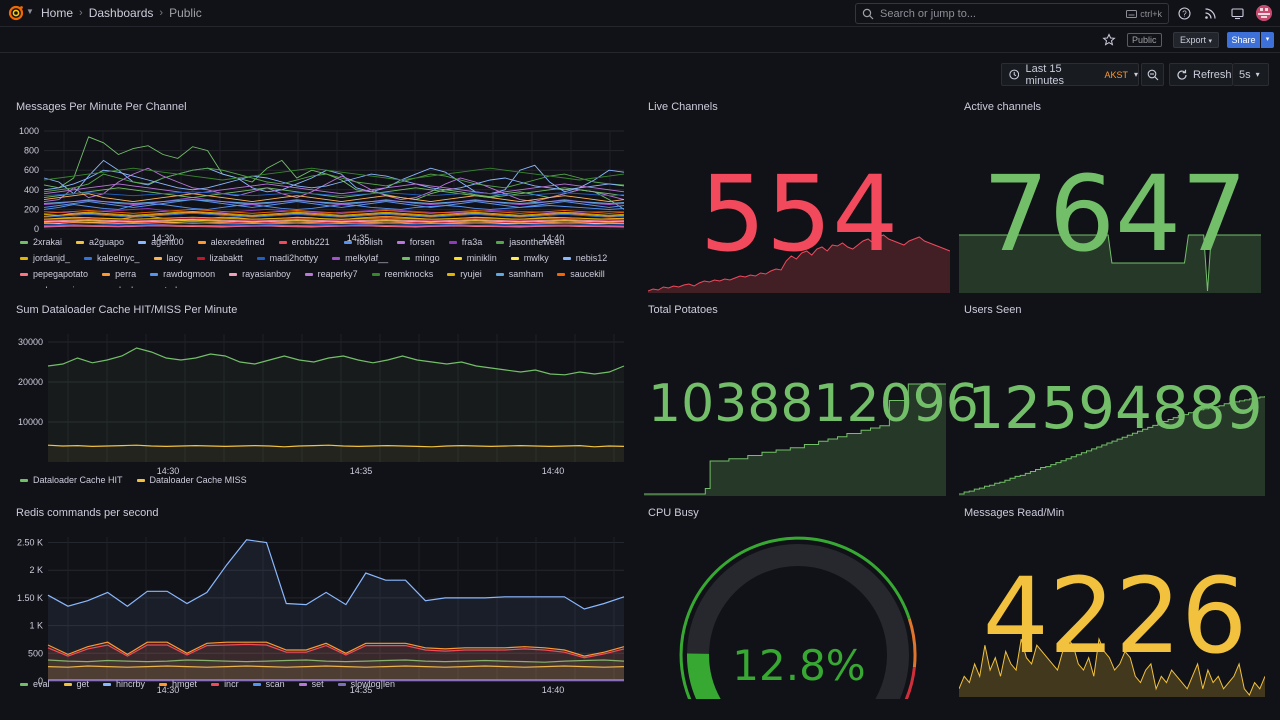 The height and width of the screenshot is (720, 1280). What do you see at coordinates (799, 665) in the screenshot?
I see `cpu-busy-value: 12.8%` at bounding box center [799, 665].